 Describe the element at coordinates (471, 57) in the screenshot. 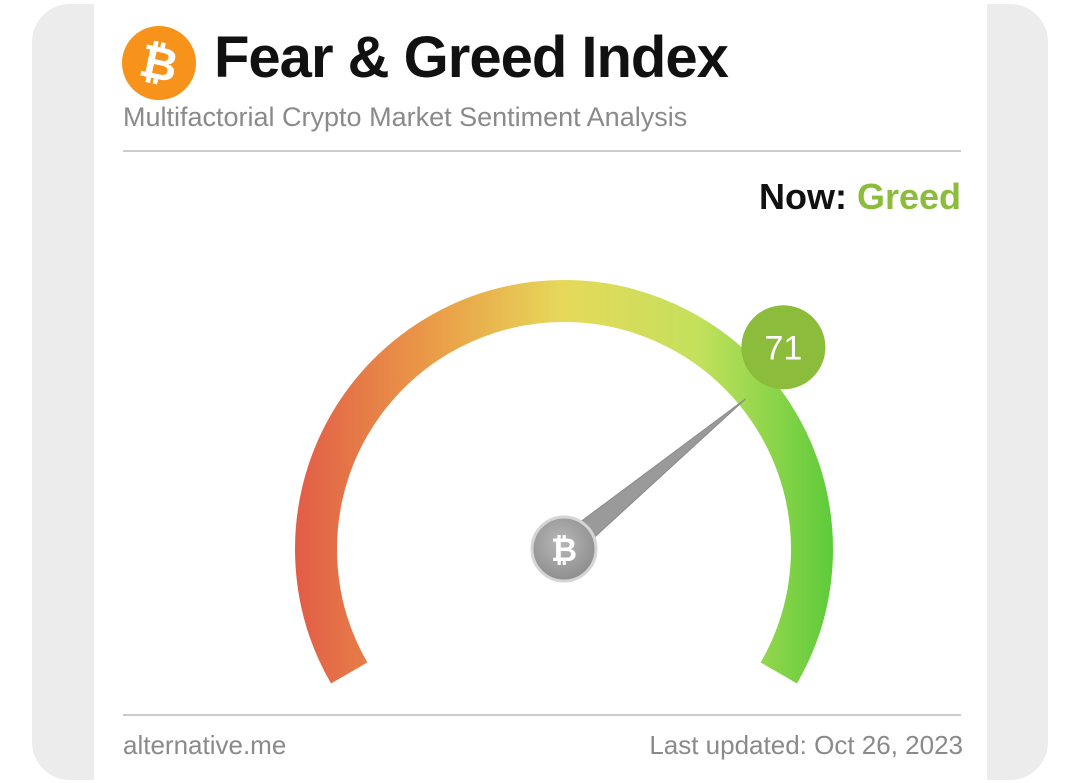

I see `page-title: Fear & Greed Index` at that location.